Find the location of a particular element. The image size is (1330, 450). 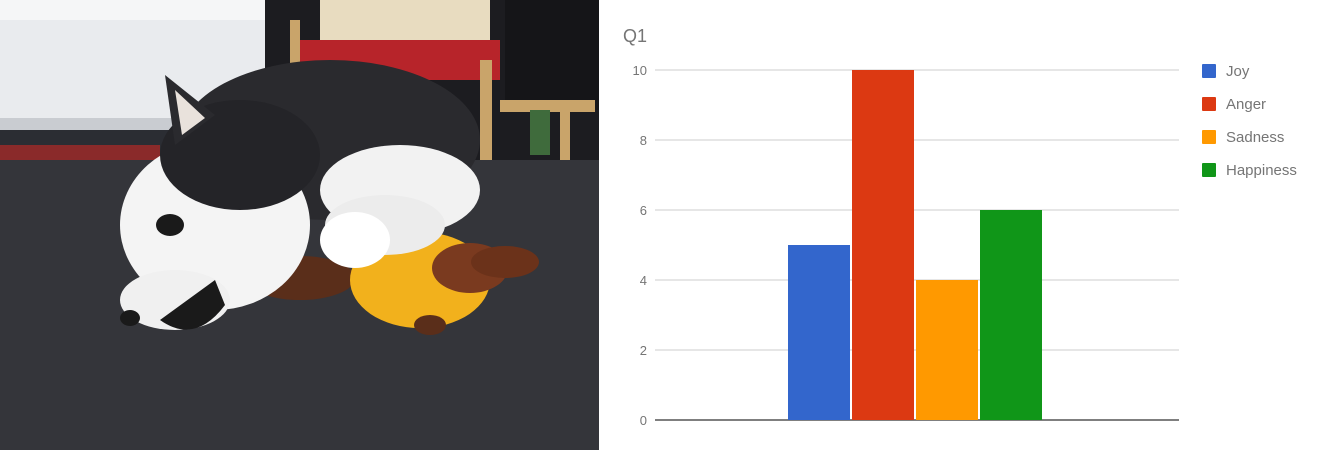

chart-bars is located at coordinates (915, 245).